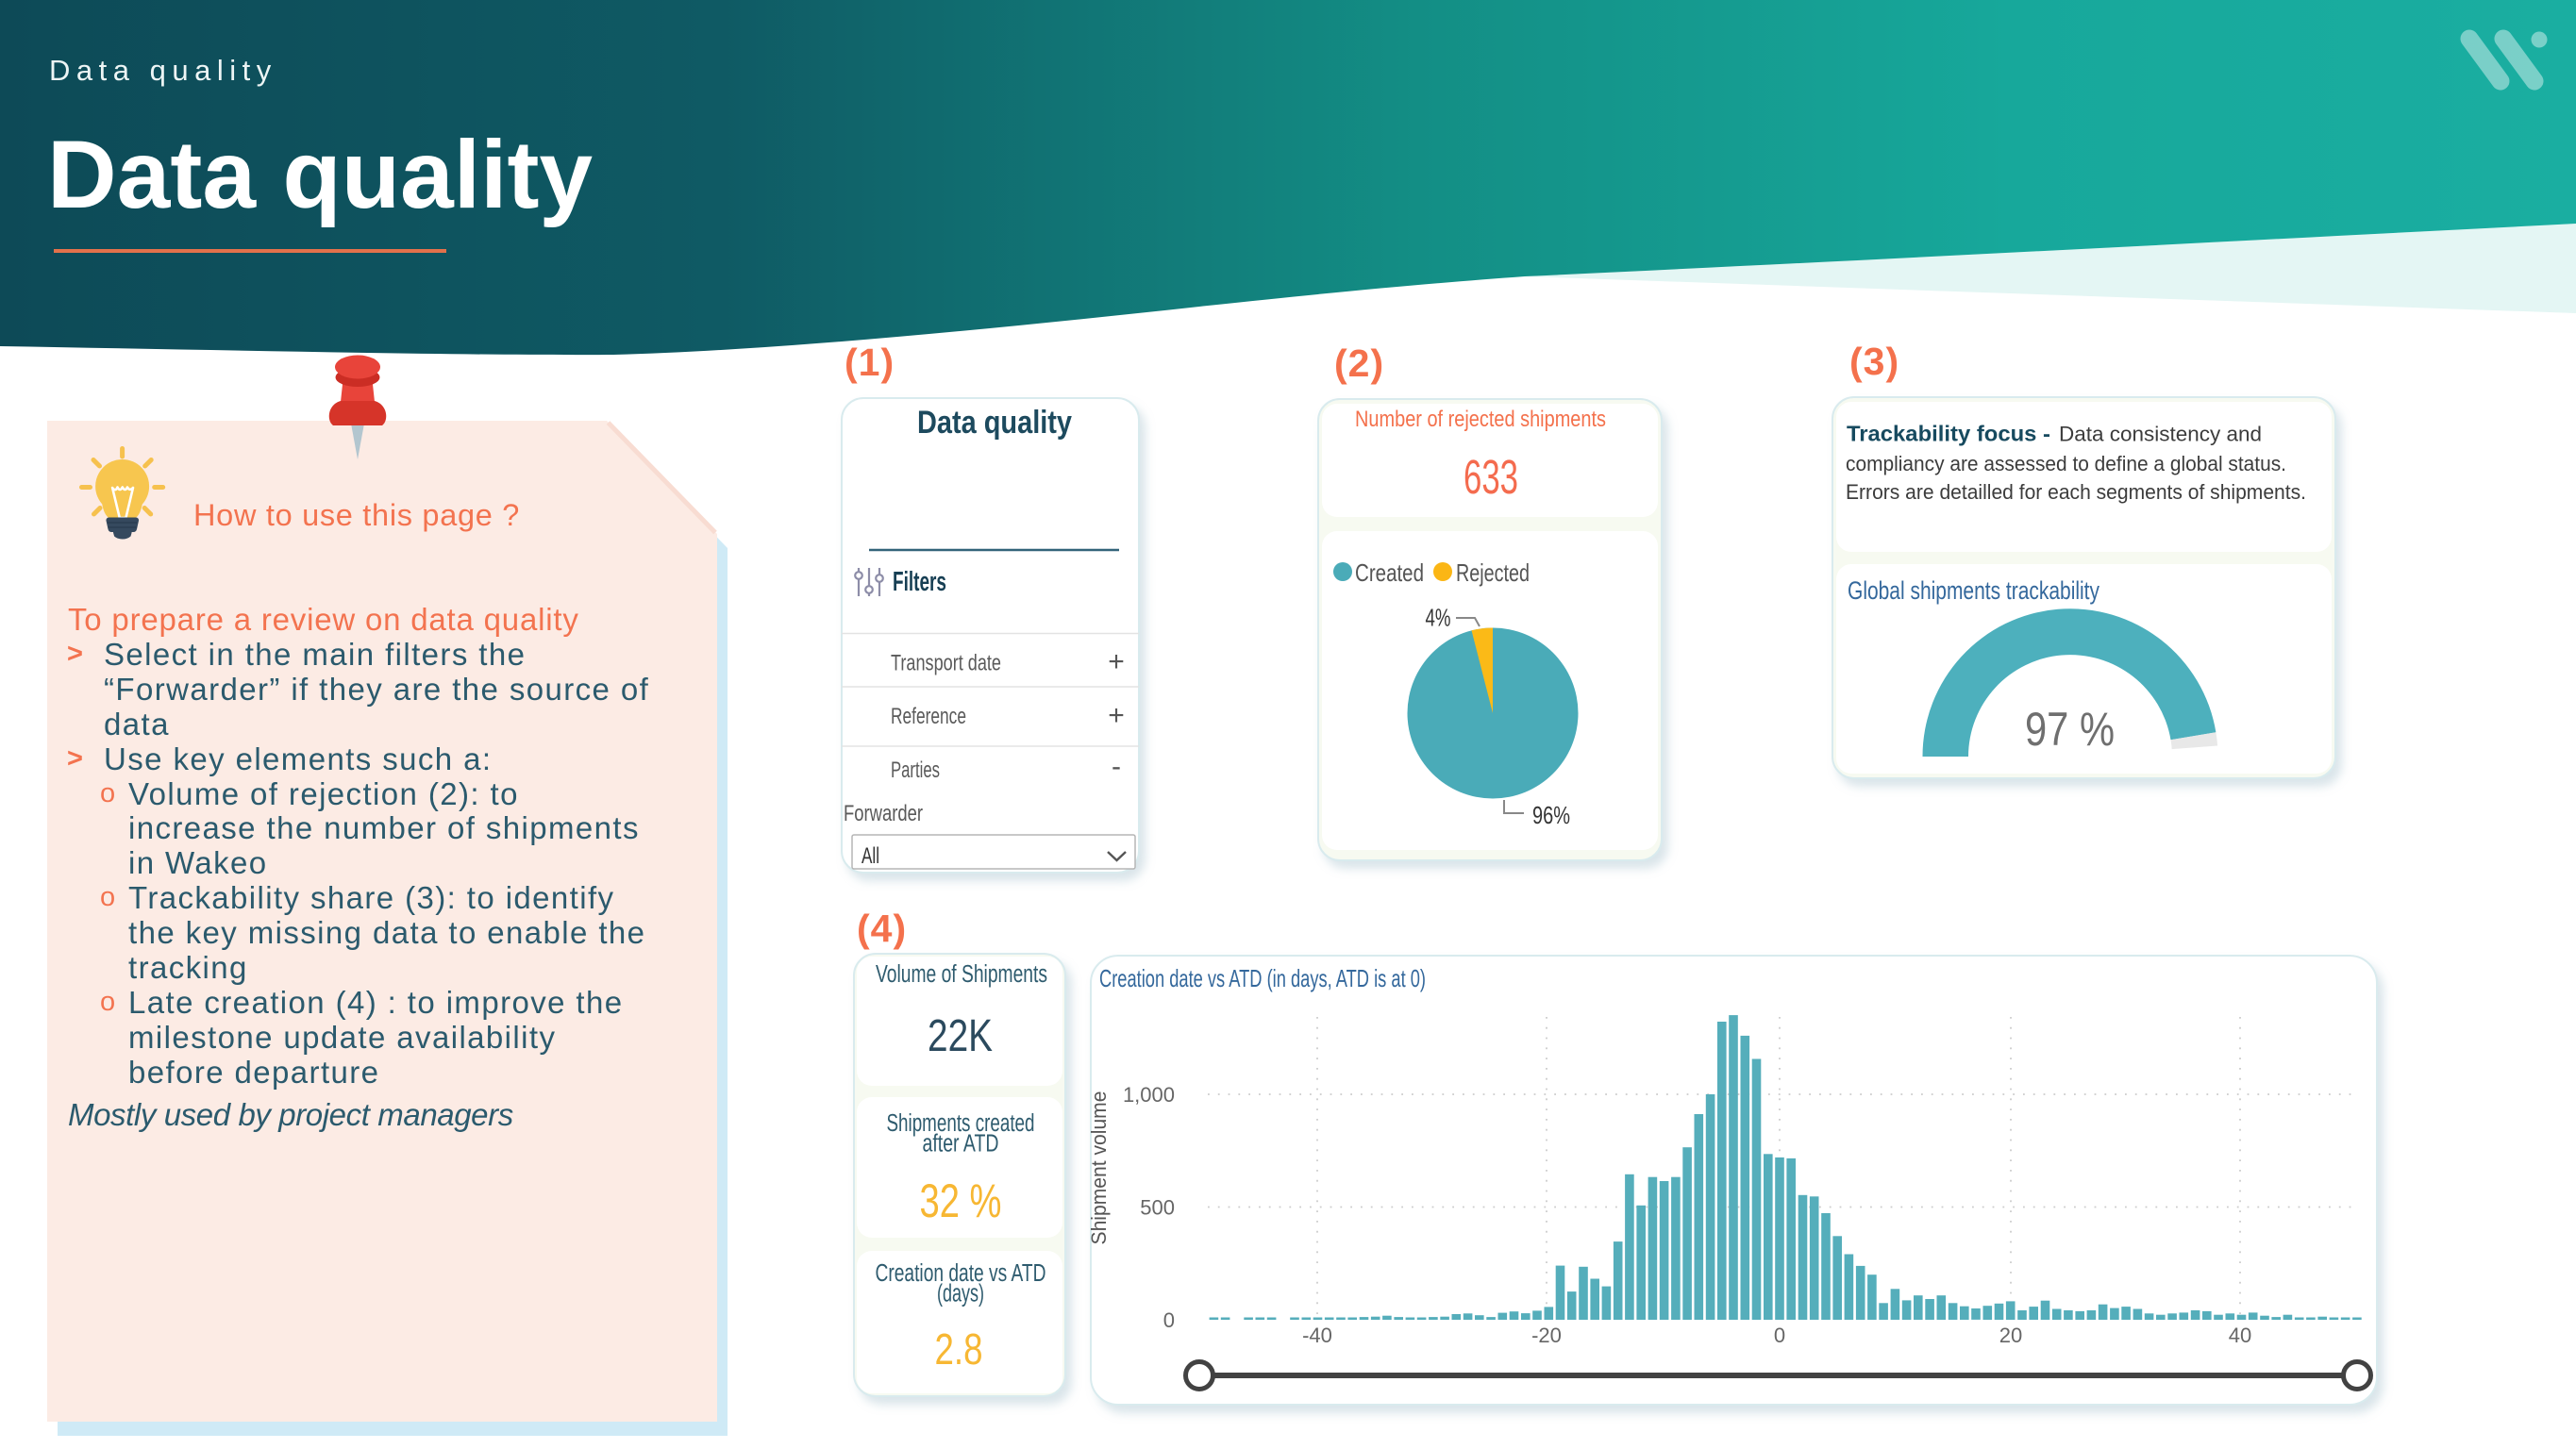  Describe the element at coordinates (994, 423) in the screenshot. I see `svg-text: Data quality` at that location.